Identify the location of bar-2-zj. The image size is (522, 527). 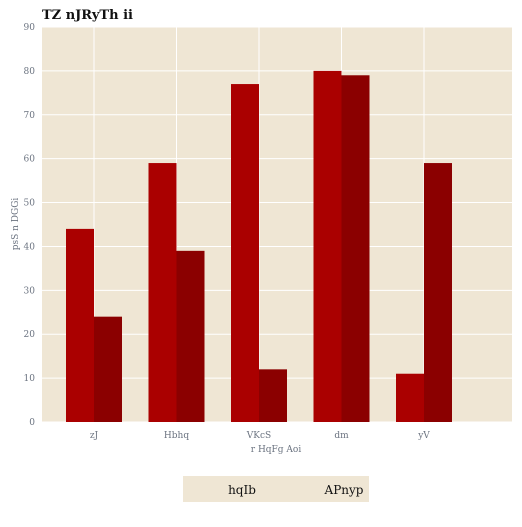
(108, 369).